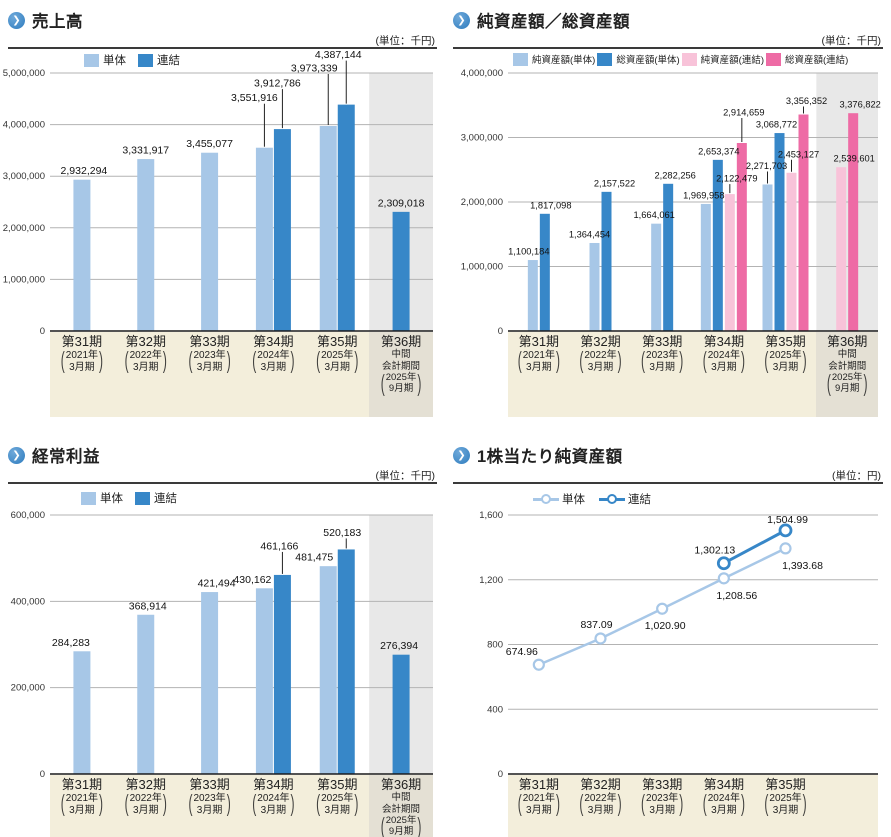 This screenshot has height=837, width=891. Describe the element at coordinates (856, 476) in the screenshot. I see `unit-label: (単位：円)` at that location.